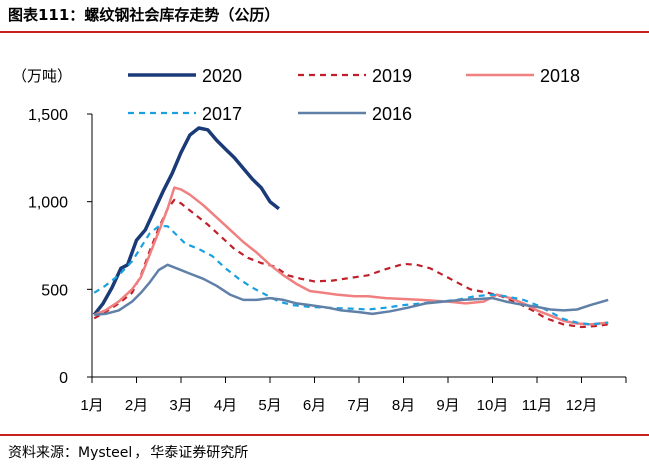 The width and height of the screenshot is (649, 473). Describe the element at coordinates (48, 203) in the screenshot. I see `y-tick-label: 1,000` at that location.